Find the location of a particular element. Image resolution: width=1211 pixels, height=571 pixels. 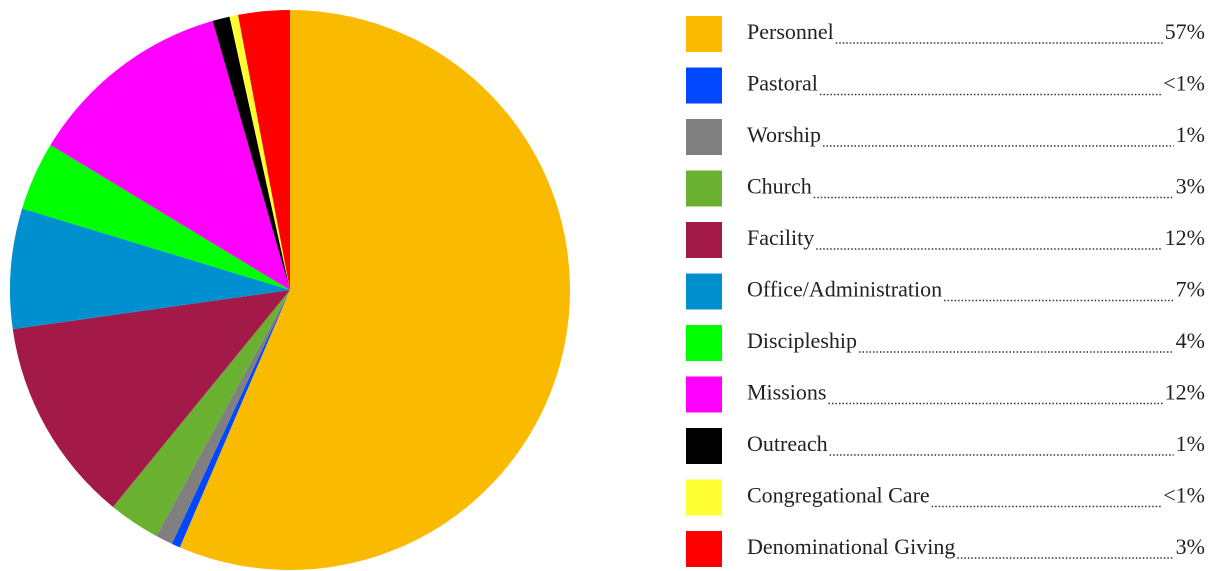

legend-label: Facility is located at coordinates (780, 237).